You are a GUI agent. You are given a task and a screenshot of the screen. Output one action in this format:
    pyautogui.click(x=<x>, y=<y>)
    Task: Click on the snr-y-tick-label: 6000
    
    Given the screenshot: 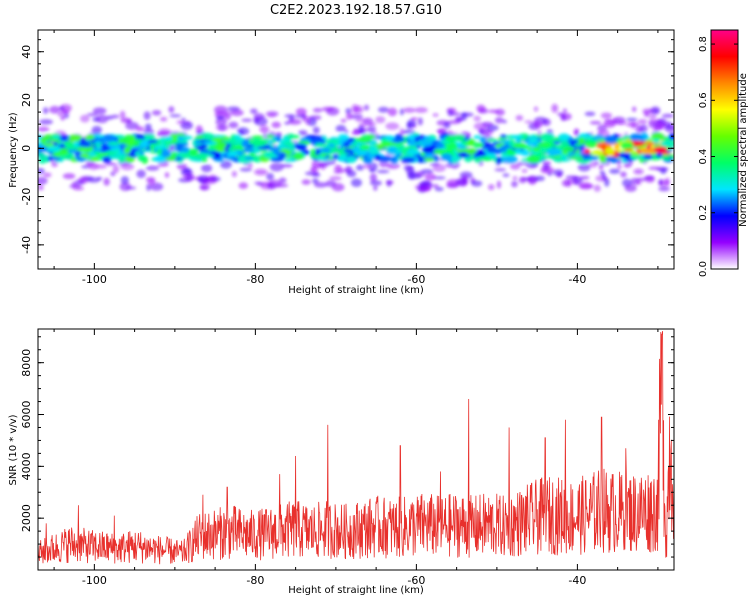 What is the action you would take?
    pyautogui.click(x=26, y=415)
    